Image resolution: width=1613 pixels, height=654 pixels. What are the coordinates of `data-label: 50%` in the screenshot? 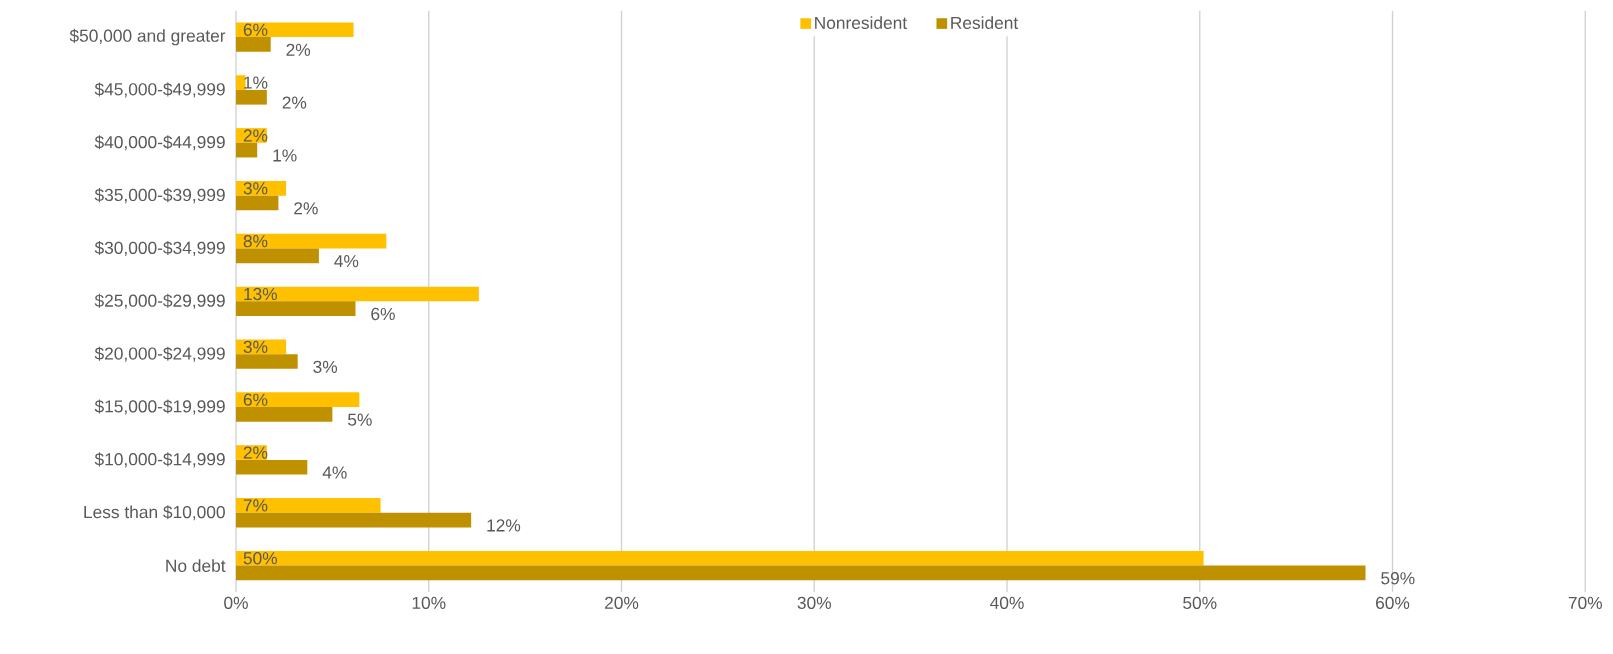 It's located at (260, 558).